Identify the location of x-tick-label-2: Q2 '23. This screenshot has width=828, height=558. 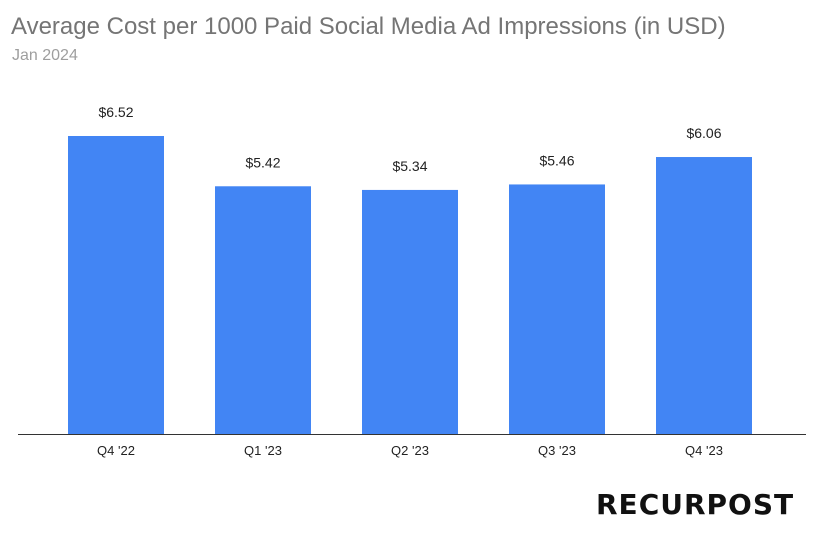
(410, 450).